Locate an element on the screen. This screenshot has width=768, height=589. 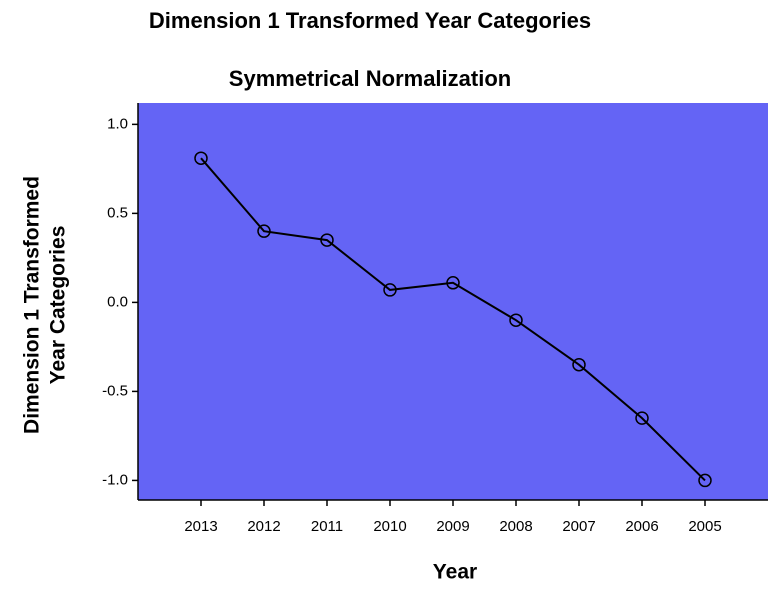
y-axis-label-line: Dimension 1 Transformed is located at coordinates (32, 305).